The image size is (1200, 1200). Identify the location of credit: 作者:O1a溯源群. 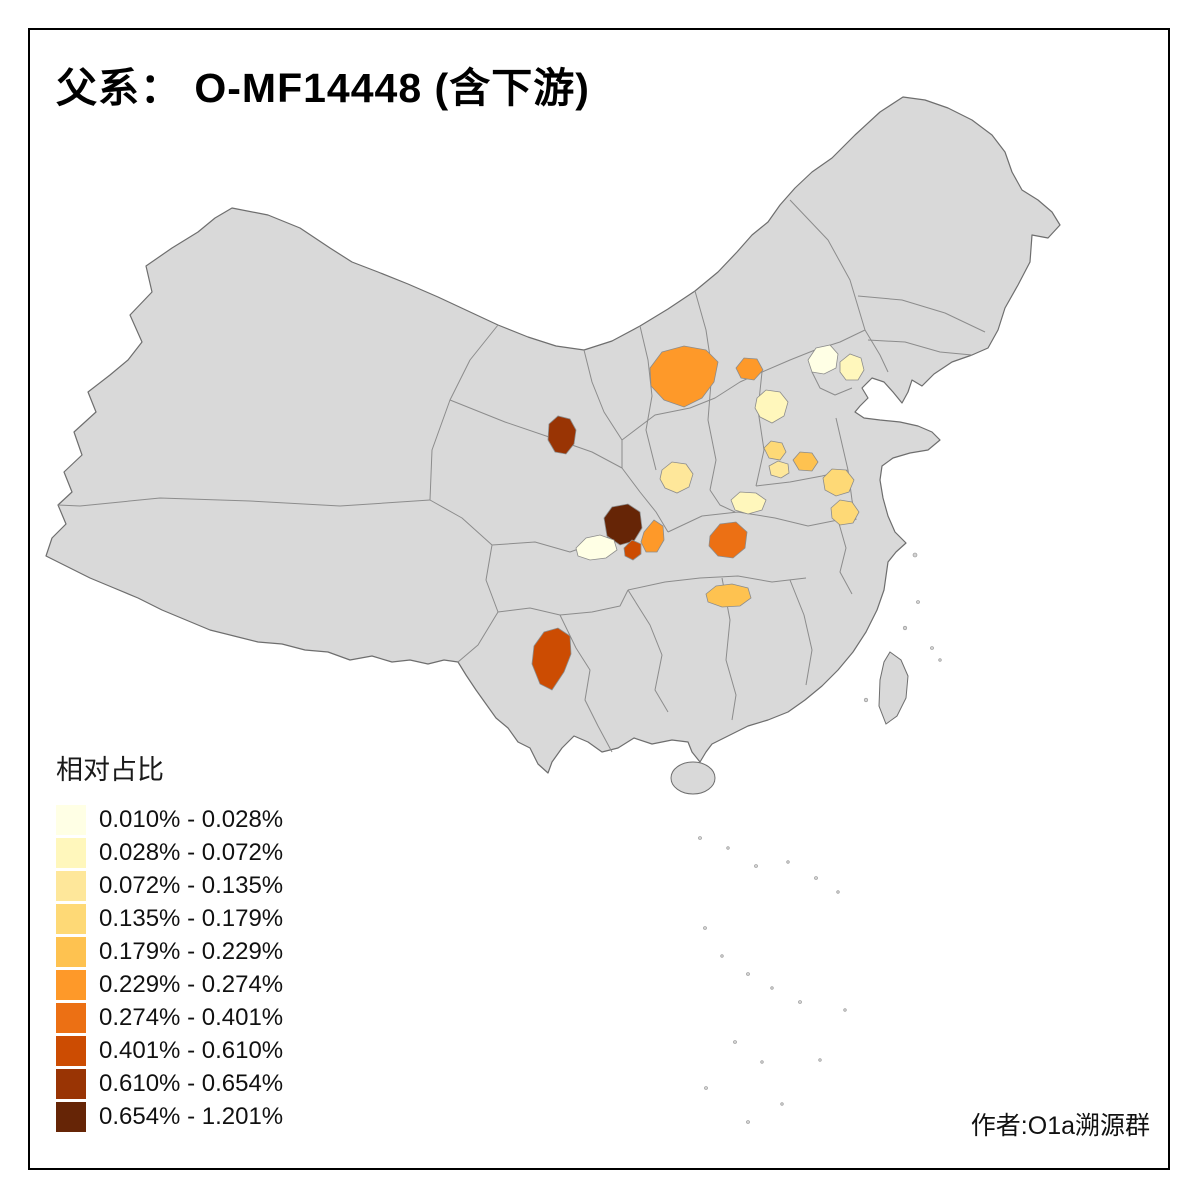
(1060, 1126).